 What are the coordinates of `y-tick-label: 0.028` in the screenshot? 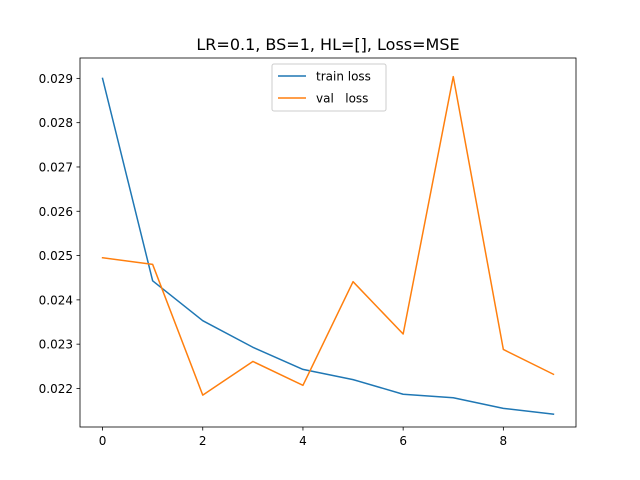 It's located at (56, 123).